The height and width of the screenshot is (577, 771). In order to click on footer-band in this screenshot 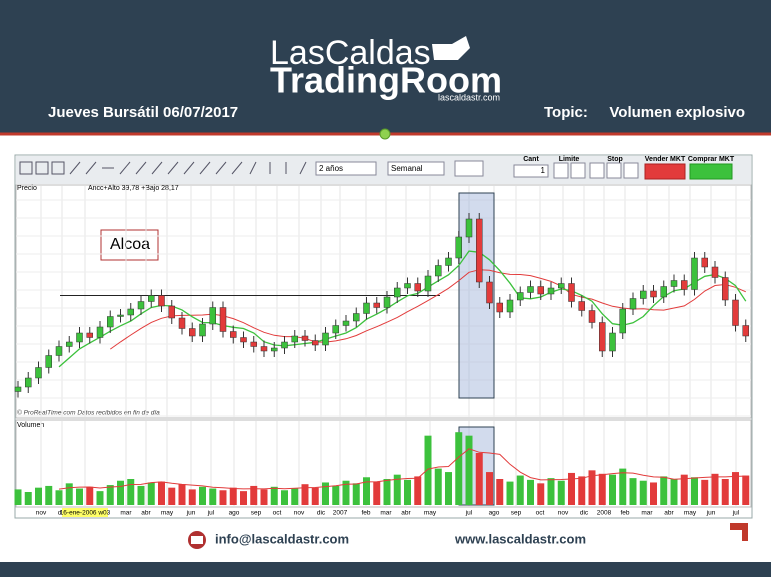, I will do `click(385, 569)`.